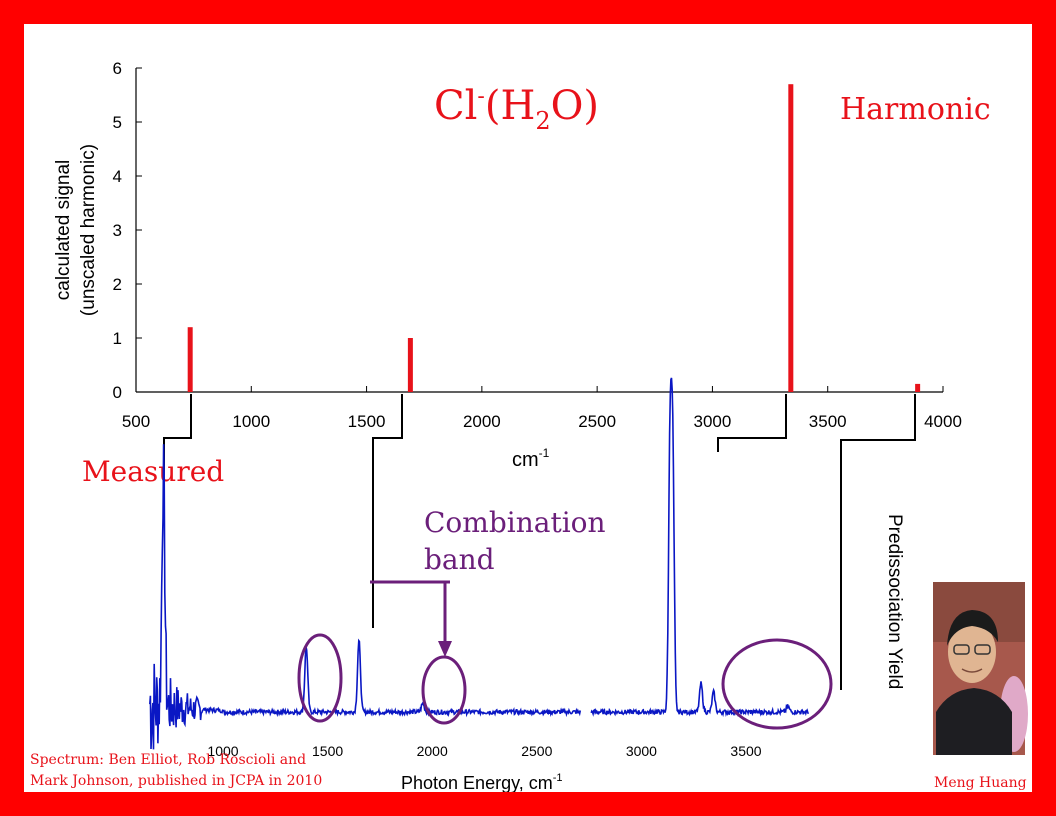  What do you see at coordinates (222, 751) in the screenshot?
I see `bottom-x-tick-label: 1000` at bounding box center [222, 751].